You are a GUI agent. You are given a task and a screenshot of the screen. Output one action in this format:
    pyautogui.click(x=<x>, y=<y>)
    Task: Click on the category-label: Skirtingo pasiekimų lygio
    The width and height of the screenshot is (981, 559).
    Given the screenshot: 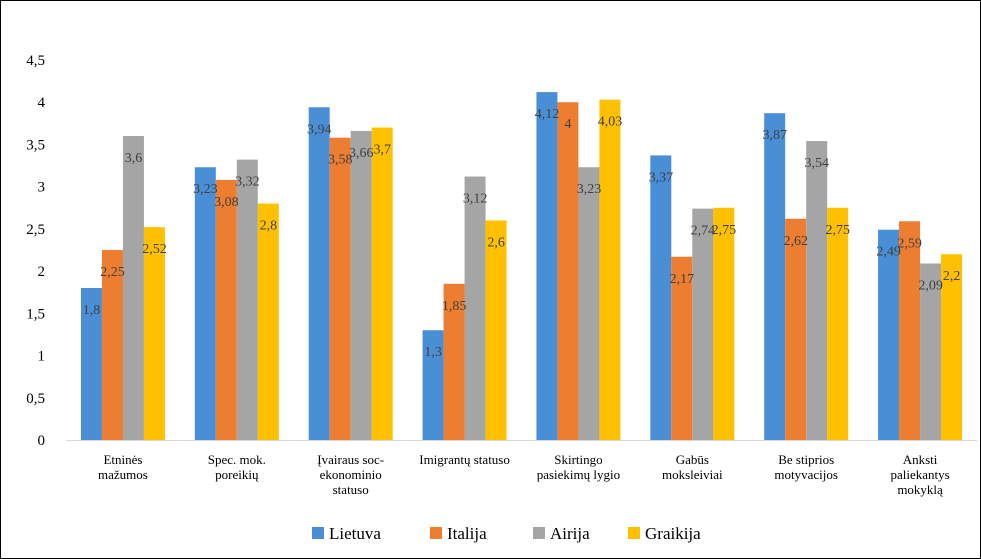 What is the action you would take?
    pyautogui.click(x=578, y=467)
    